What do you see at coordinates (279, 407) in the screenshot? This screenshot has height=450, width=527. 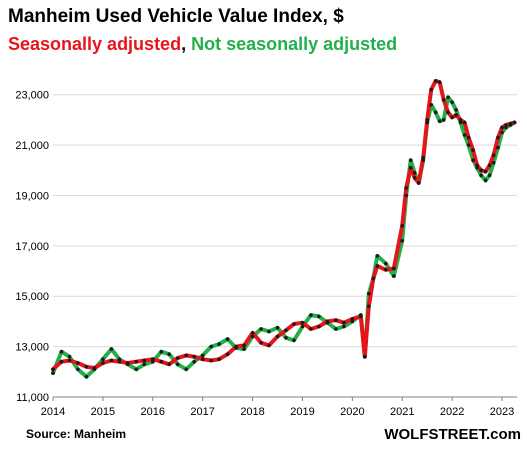 I see `x-axis: 2014 2015 2016 2017 2018 2019 2020 2021 2022 2023` at bounding box center [279, 407].